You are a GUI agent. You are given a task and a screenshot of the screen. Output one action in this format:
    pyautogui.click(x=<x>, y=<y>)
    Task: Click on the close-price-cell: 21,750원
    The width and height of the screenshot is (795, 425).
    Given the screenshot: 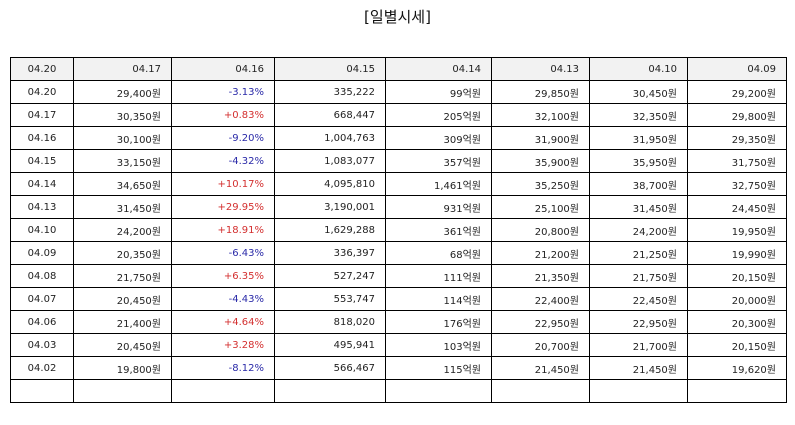 What is the action you would take?
    pyautogui.click(x=122, y=276)
    